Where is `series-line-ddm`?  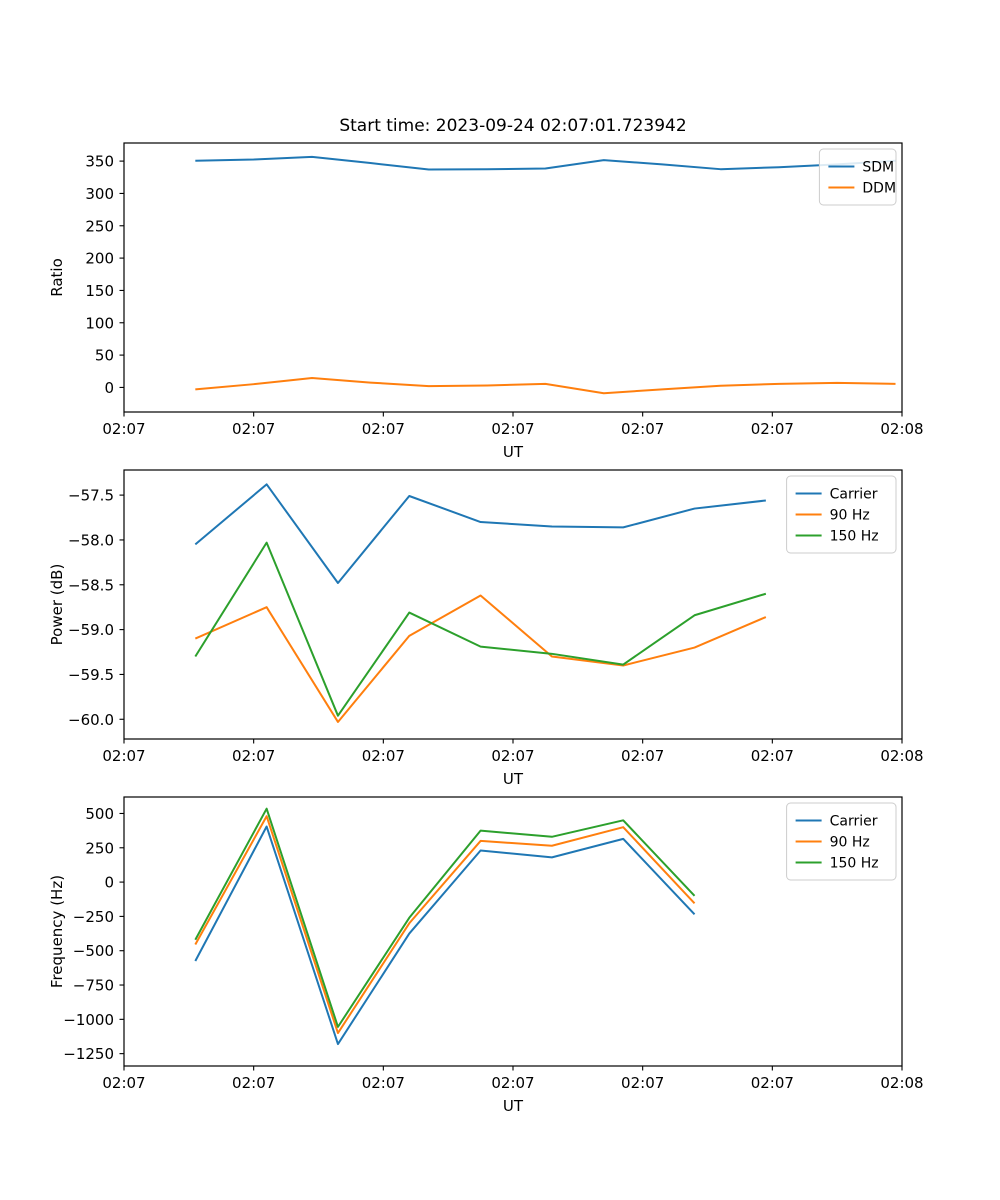 series-line-ddm is located at coordinates (545, 386).